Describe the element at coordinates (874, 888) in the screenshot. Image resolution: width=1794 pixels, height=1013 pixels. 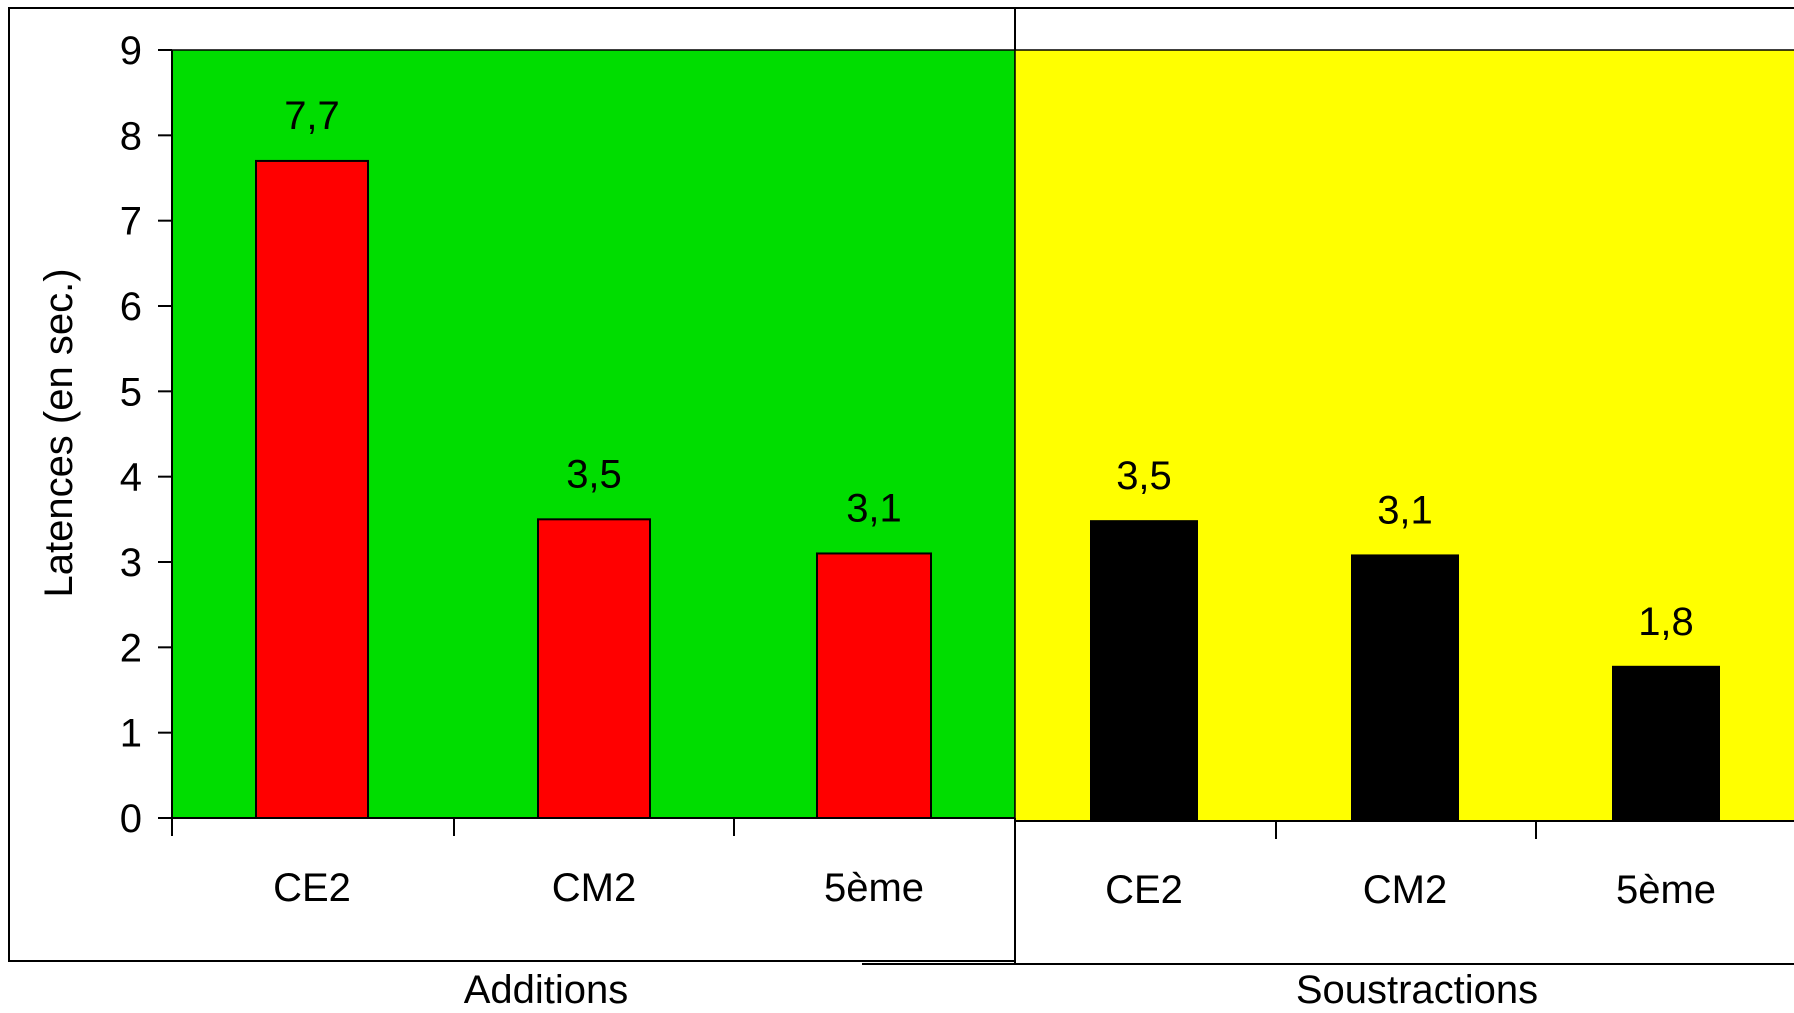
I see `additions-category-label-3: 5ème` at that location.